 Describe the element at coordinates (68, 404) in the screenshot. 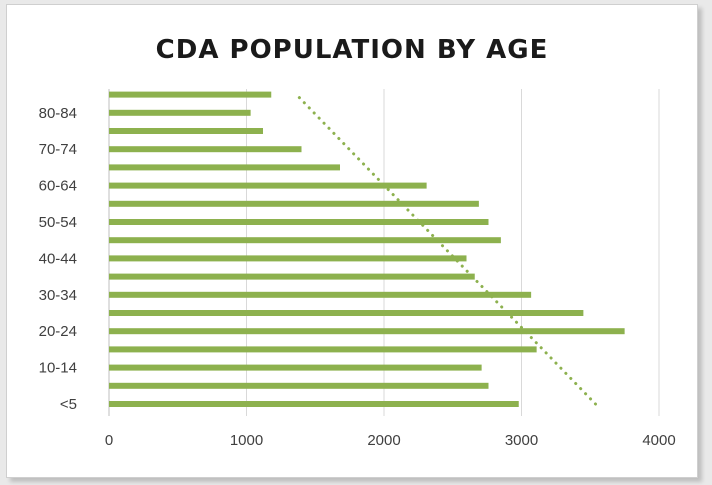

I see `y-tick-label: <5` at that location.